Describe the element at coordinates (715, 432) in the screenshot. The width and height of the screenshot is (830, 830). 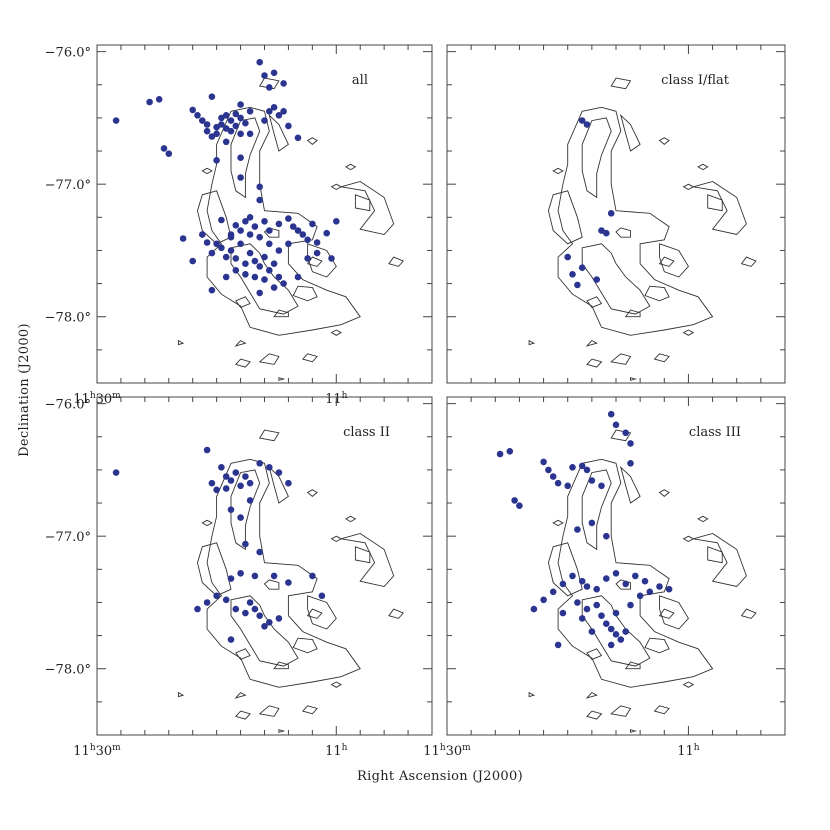
I see `panel-label: class III` at that location.